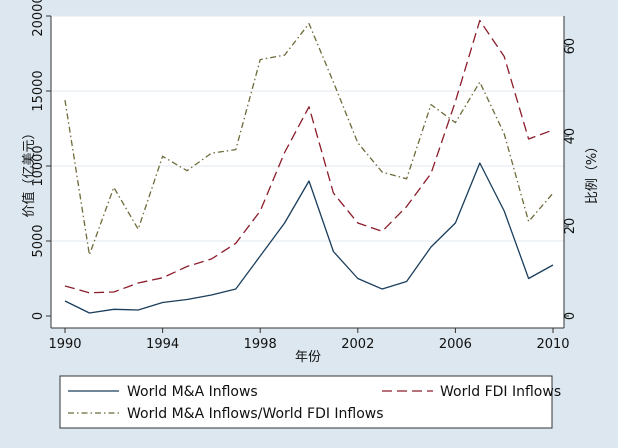 This screenshot has width=618, height=448. What do you see at coordinates (308, 357) in the screenshot?
I see `x-axis-title: 年份` at bounding box center [308, 357].